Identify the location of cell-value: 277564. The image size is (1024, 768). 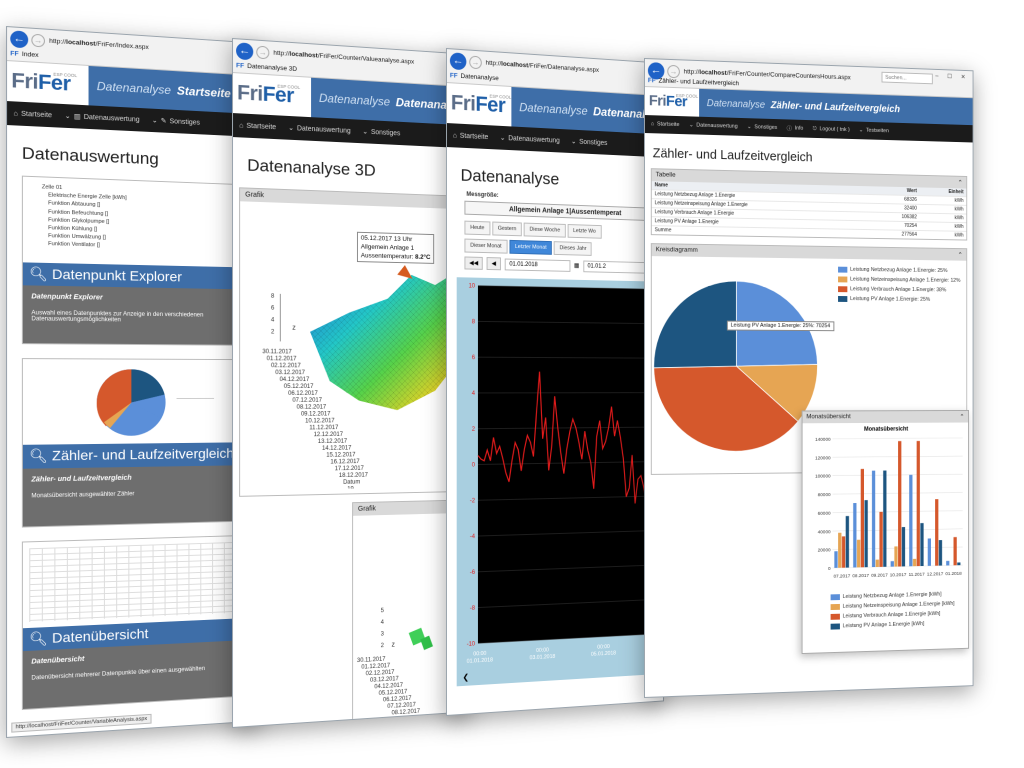
(895, 234).